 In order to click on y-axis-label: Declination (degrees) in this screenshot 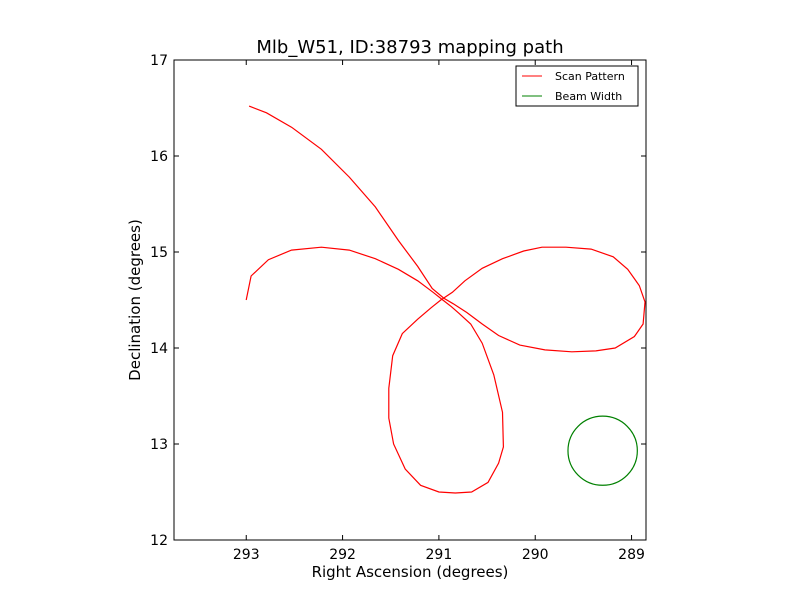, I will do `click(135, 300)`.